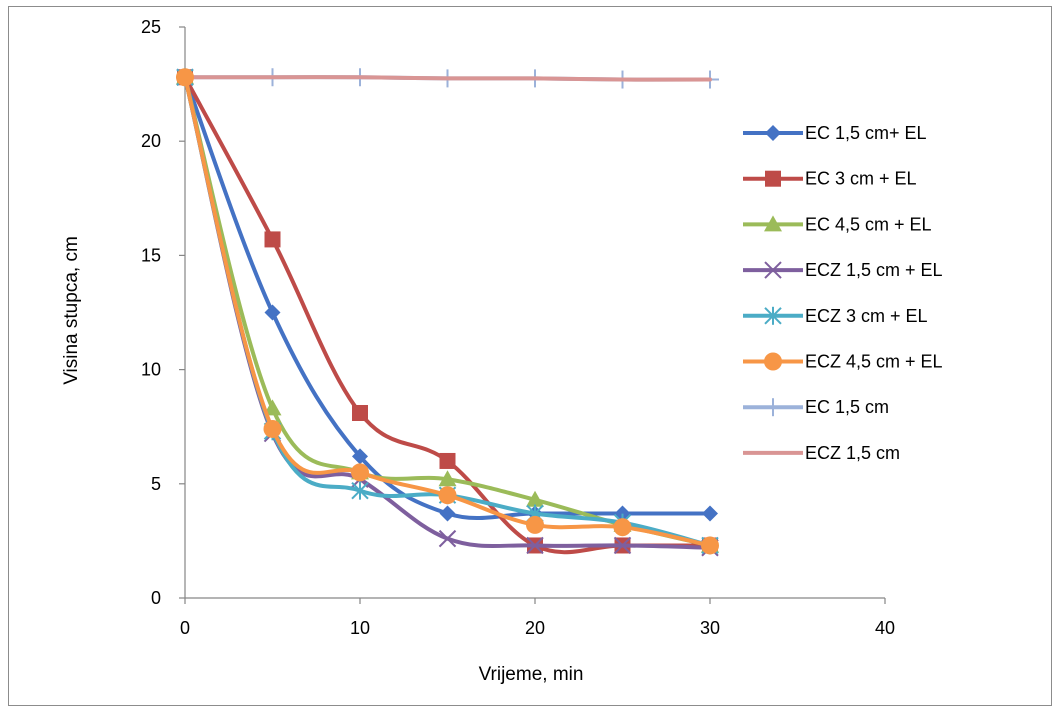 The width and height of the screenshot is (1059, 713). Describe the element at coordinates (71, 310) in the screenshot. I see `y-axis-title: Visina stupca, cm` at that location.